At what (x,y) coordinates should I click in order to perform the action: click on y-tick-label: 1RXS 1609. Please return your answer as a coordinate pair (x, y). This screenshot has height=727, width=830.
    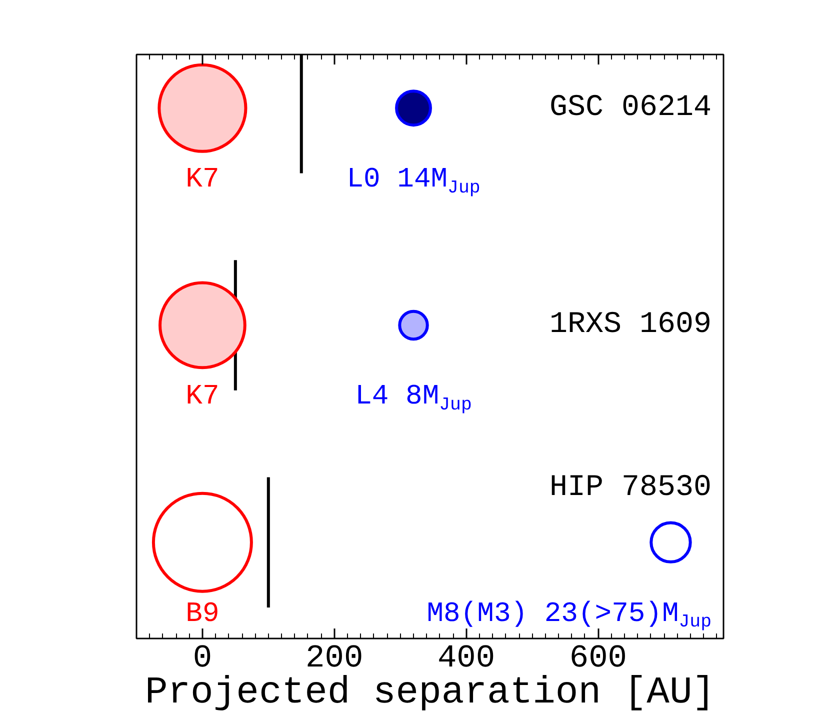
    Looking at the image, I should click on (630, 325).